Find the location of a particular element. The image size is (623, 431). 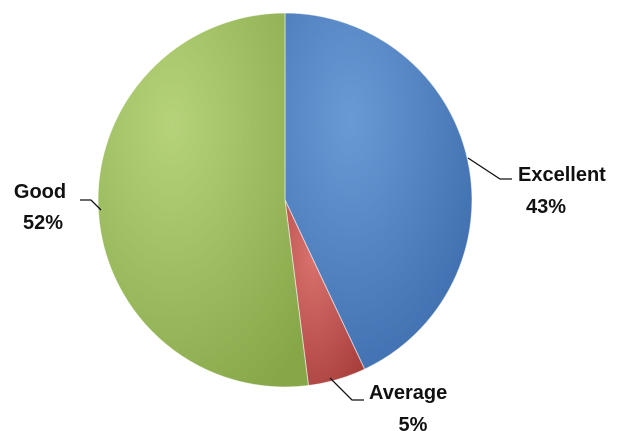

label-name-excellent: Excellent is located at coordinates (562, 175).